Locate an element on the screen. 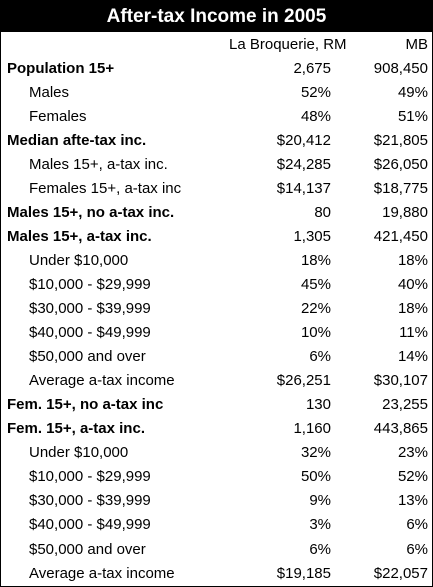  value-cell: 1,160 is located at coordinates (312, 429).